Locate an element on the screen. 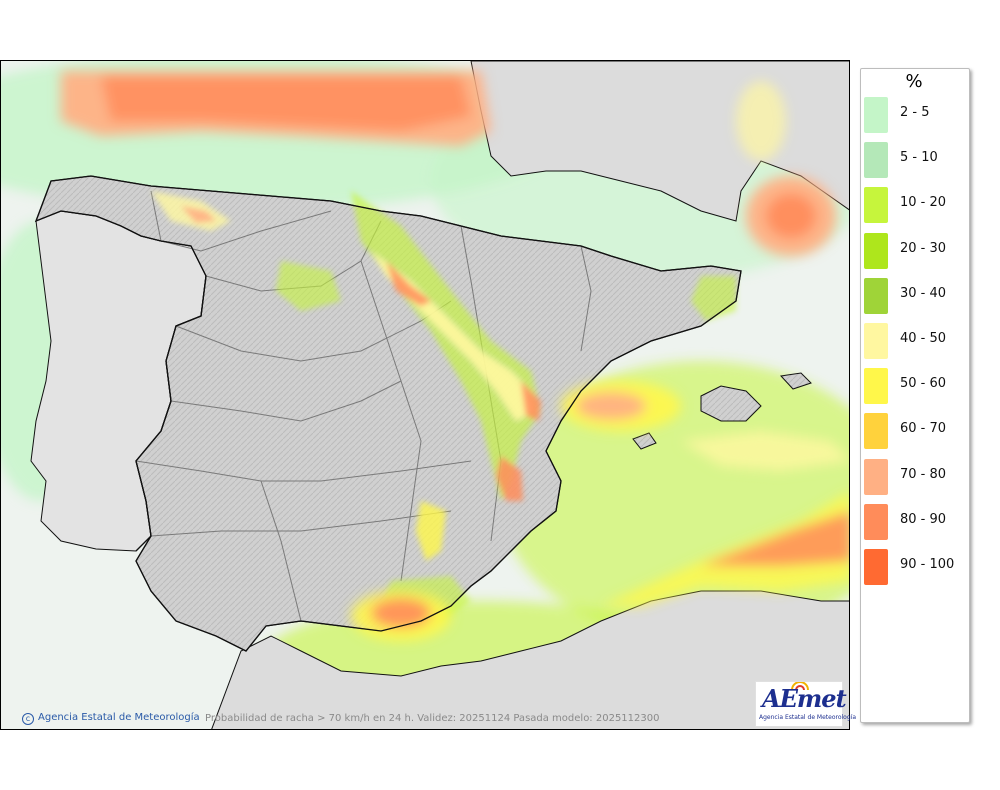 The width and height of the screenshot is (1000, 790). legend-label: 80 - 90 is located at coordinates (923, 519).